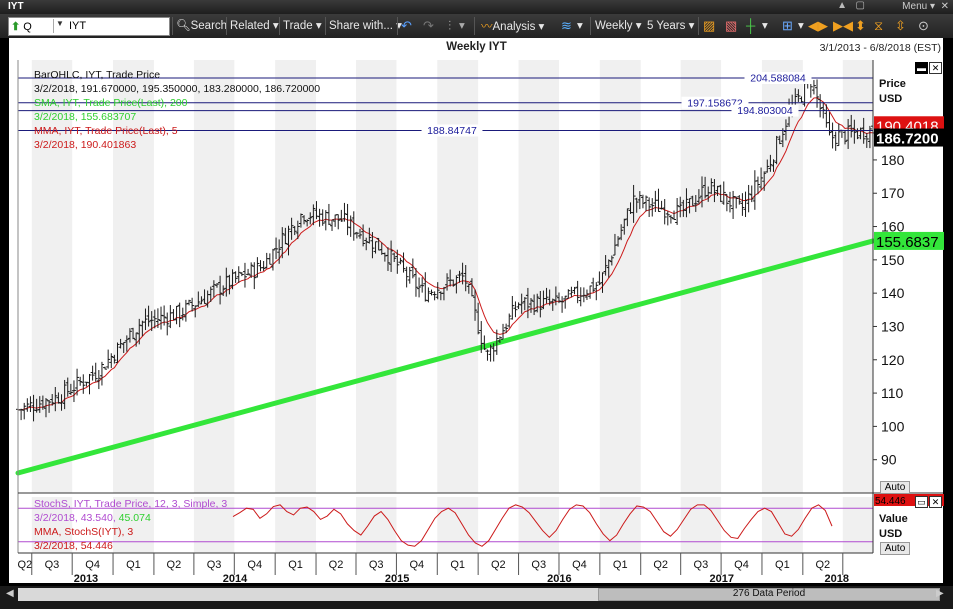 The width and height of the screenshot is (953, 609). I want to click on price-axis-title-2: USD, so click(891, 99).